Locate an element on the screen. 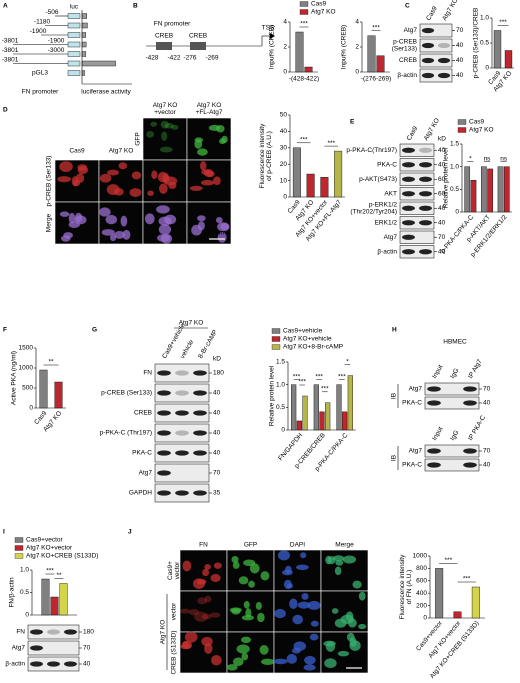 This screenshot has height=683, width=520. significance: ** is located at coordinates (59, 575).